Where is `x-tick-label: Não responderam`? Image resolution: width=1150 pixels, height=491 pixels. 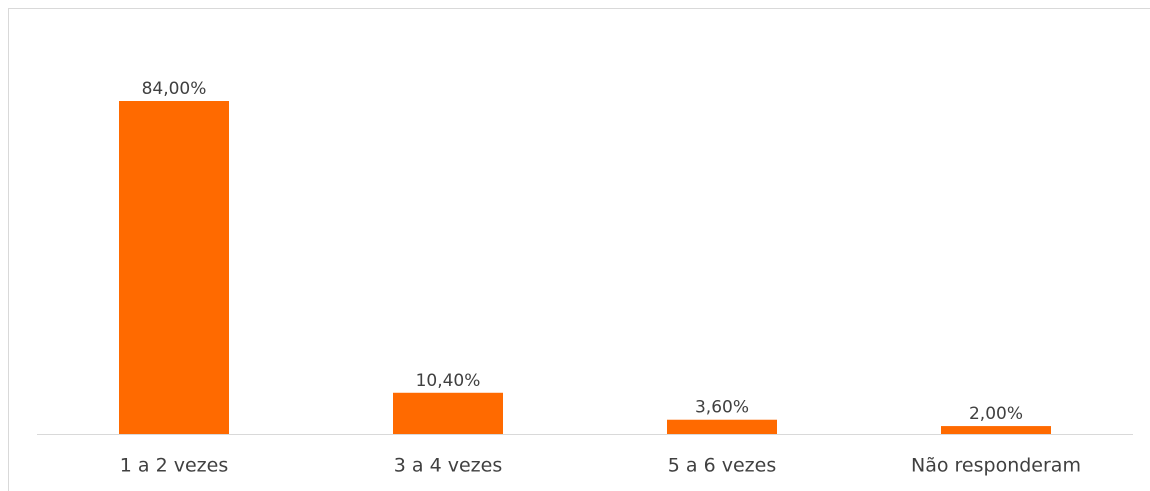
x-tick-label: Não responderam is located at coordinates (996, 466).